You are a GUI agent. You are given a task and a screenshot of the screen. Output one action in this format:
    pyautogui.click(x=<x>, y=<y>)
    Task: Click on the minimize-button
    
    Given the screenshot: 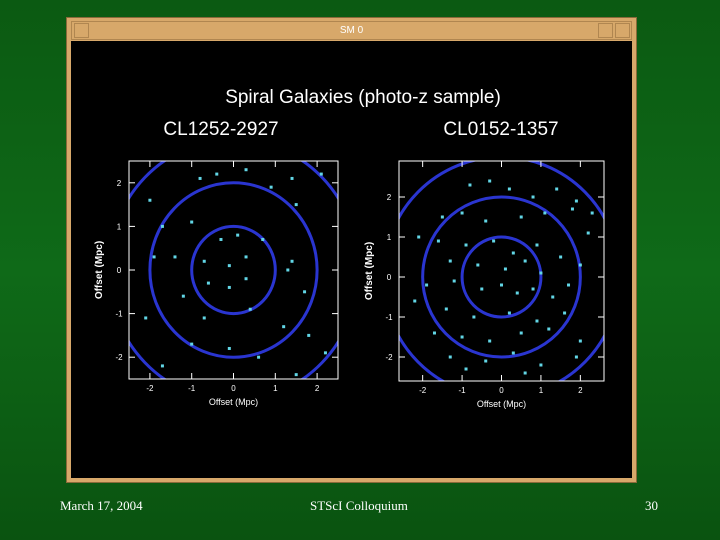 What is the action you would take?
    pyautogui.click(x=605, y=30)
    